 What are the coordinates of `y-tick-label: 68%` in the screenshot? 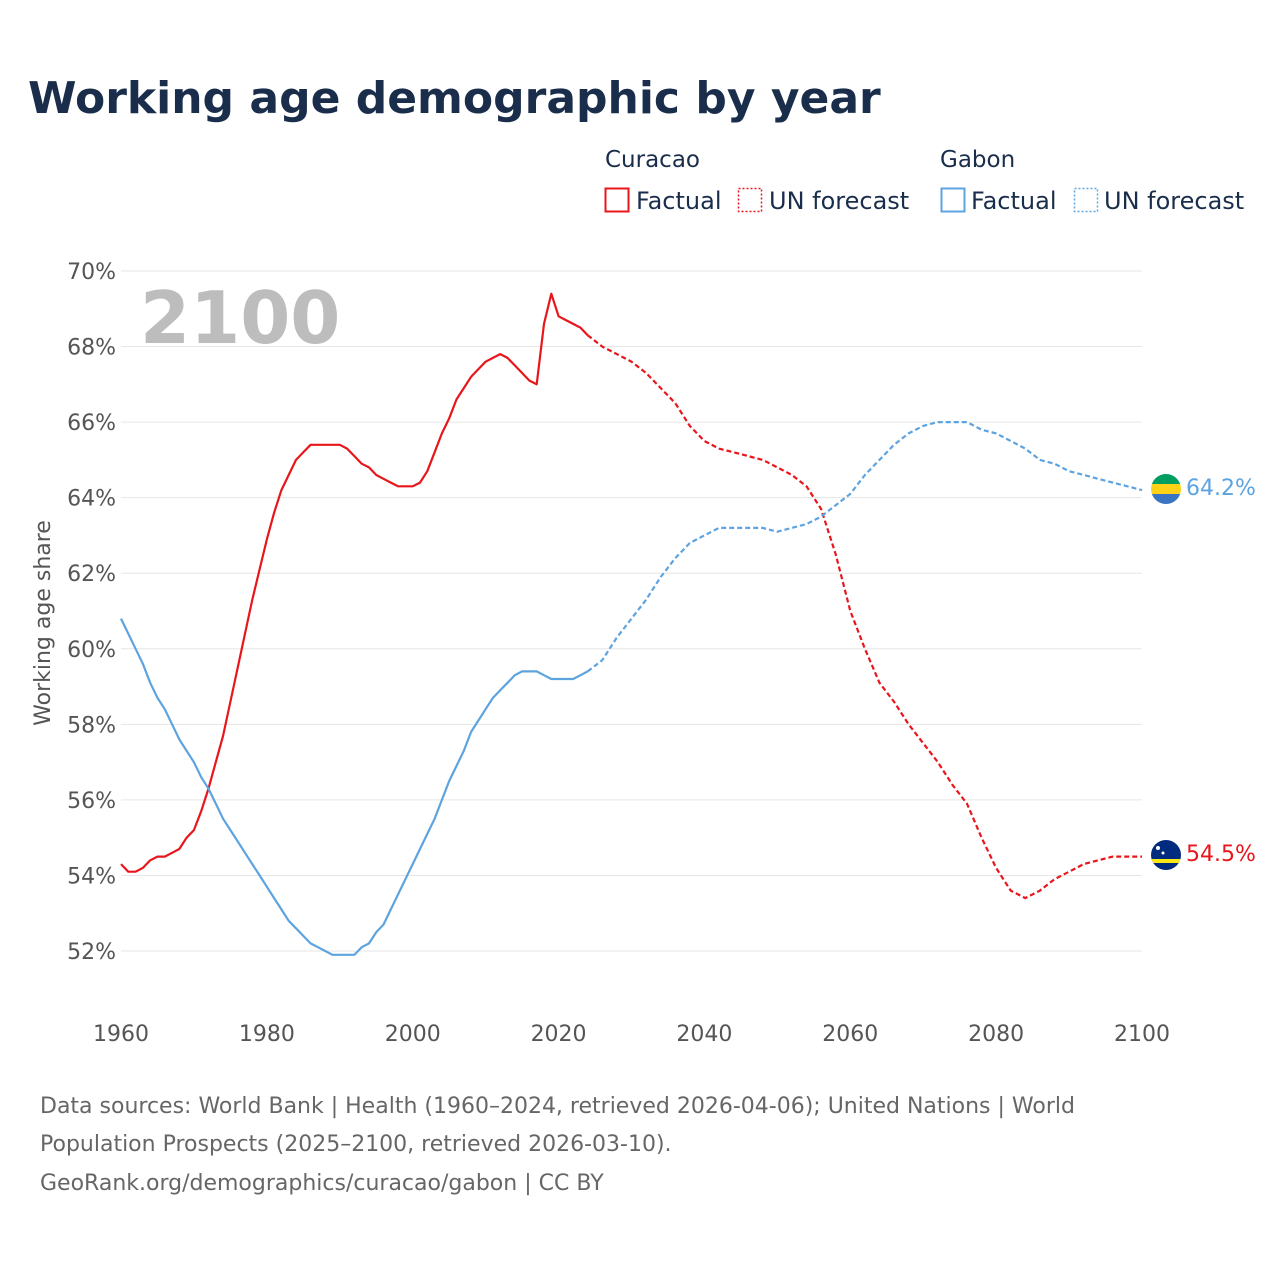 It's located at (91, 348).